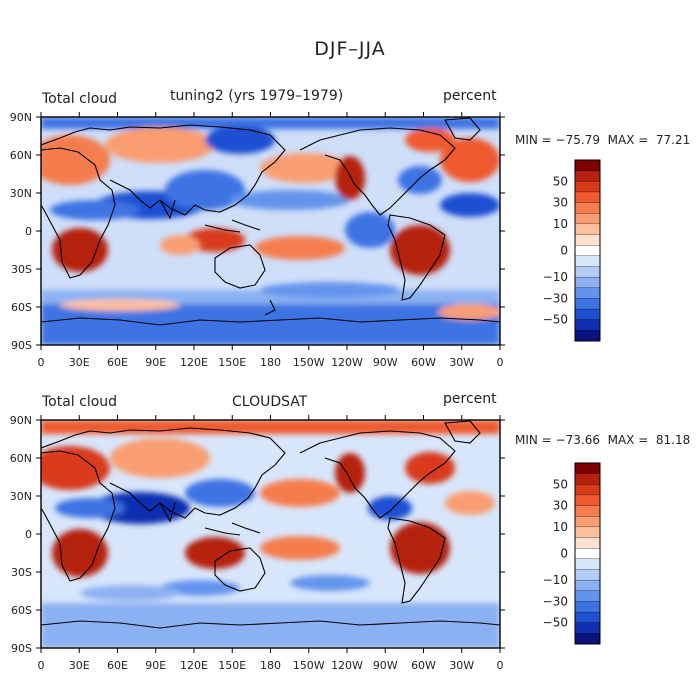 The image size is (700, 700). I want to click on figure-title: DJF–JJA, so click(350, 49).